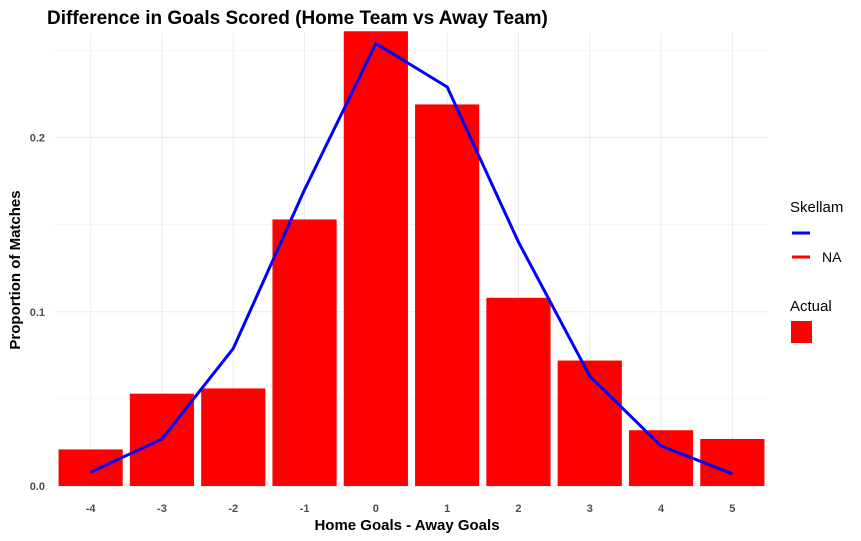  I want to click on x-tick-label: -2, so click(233, 509).